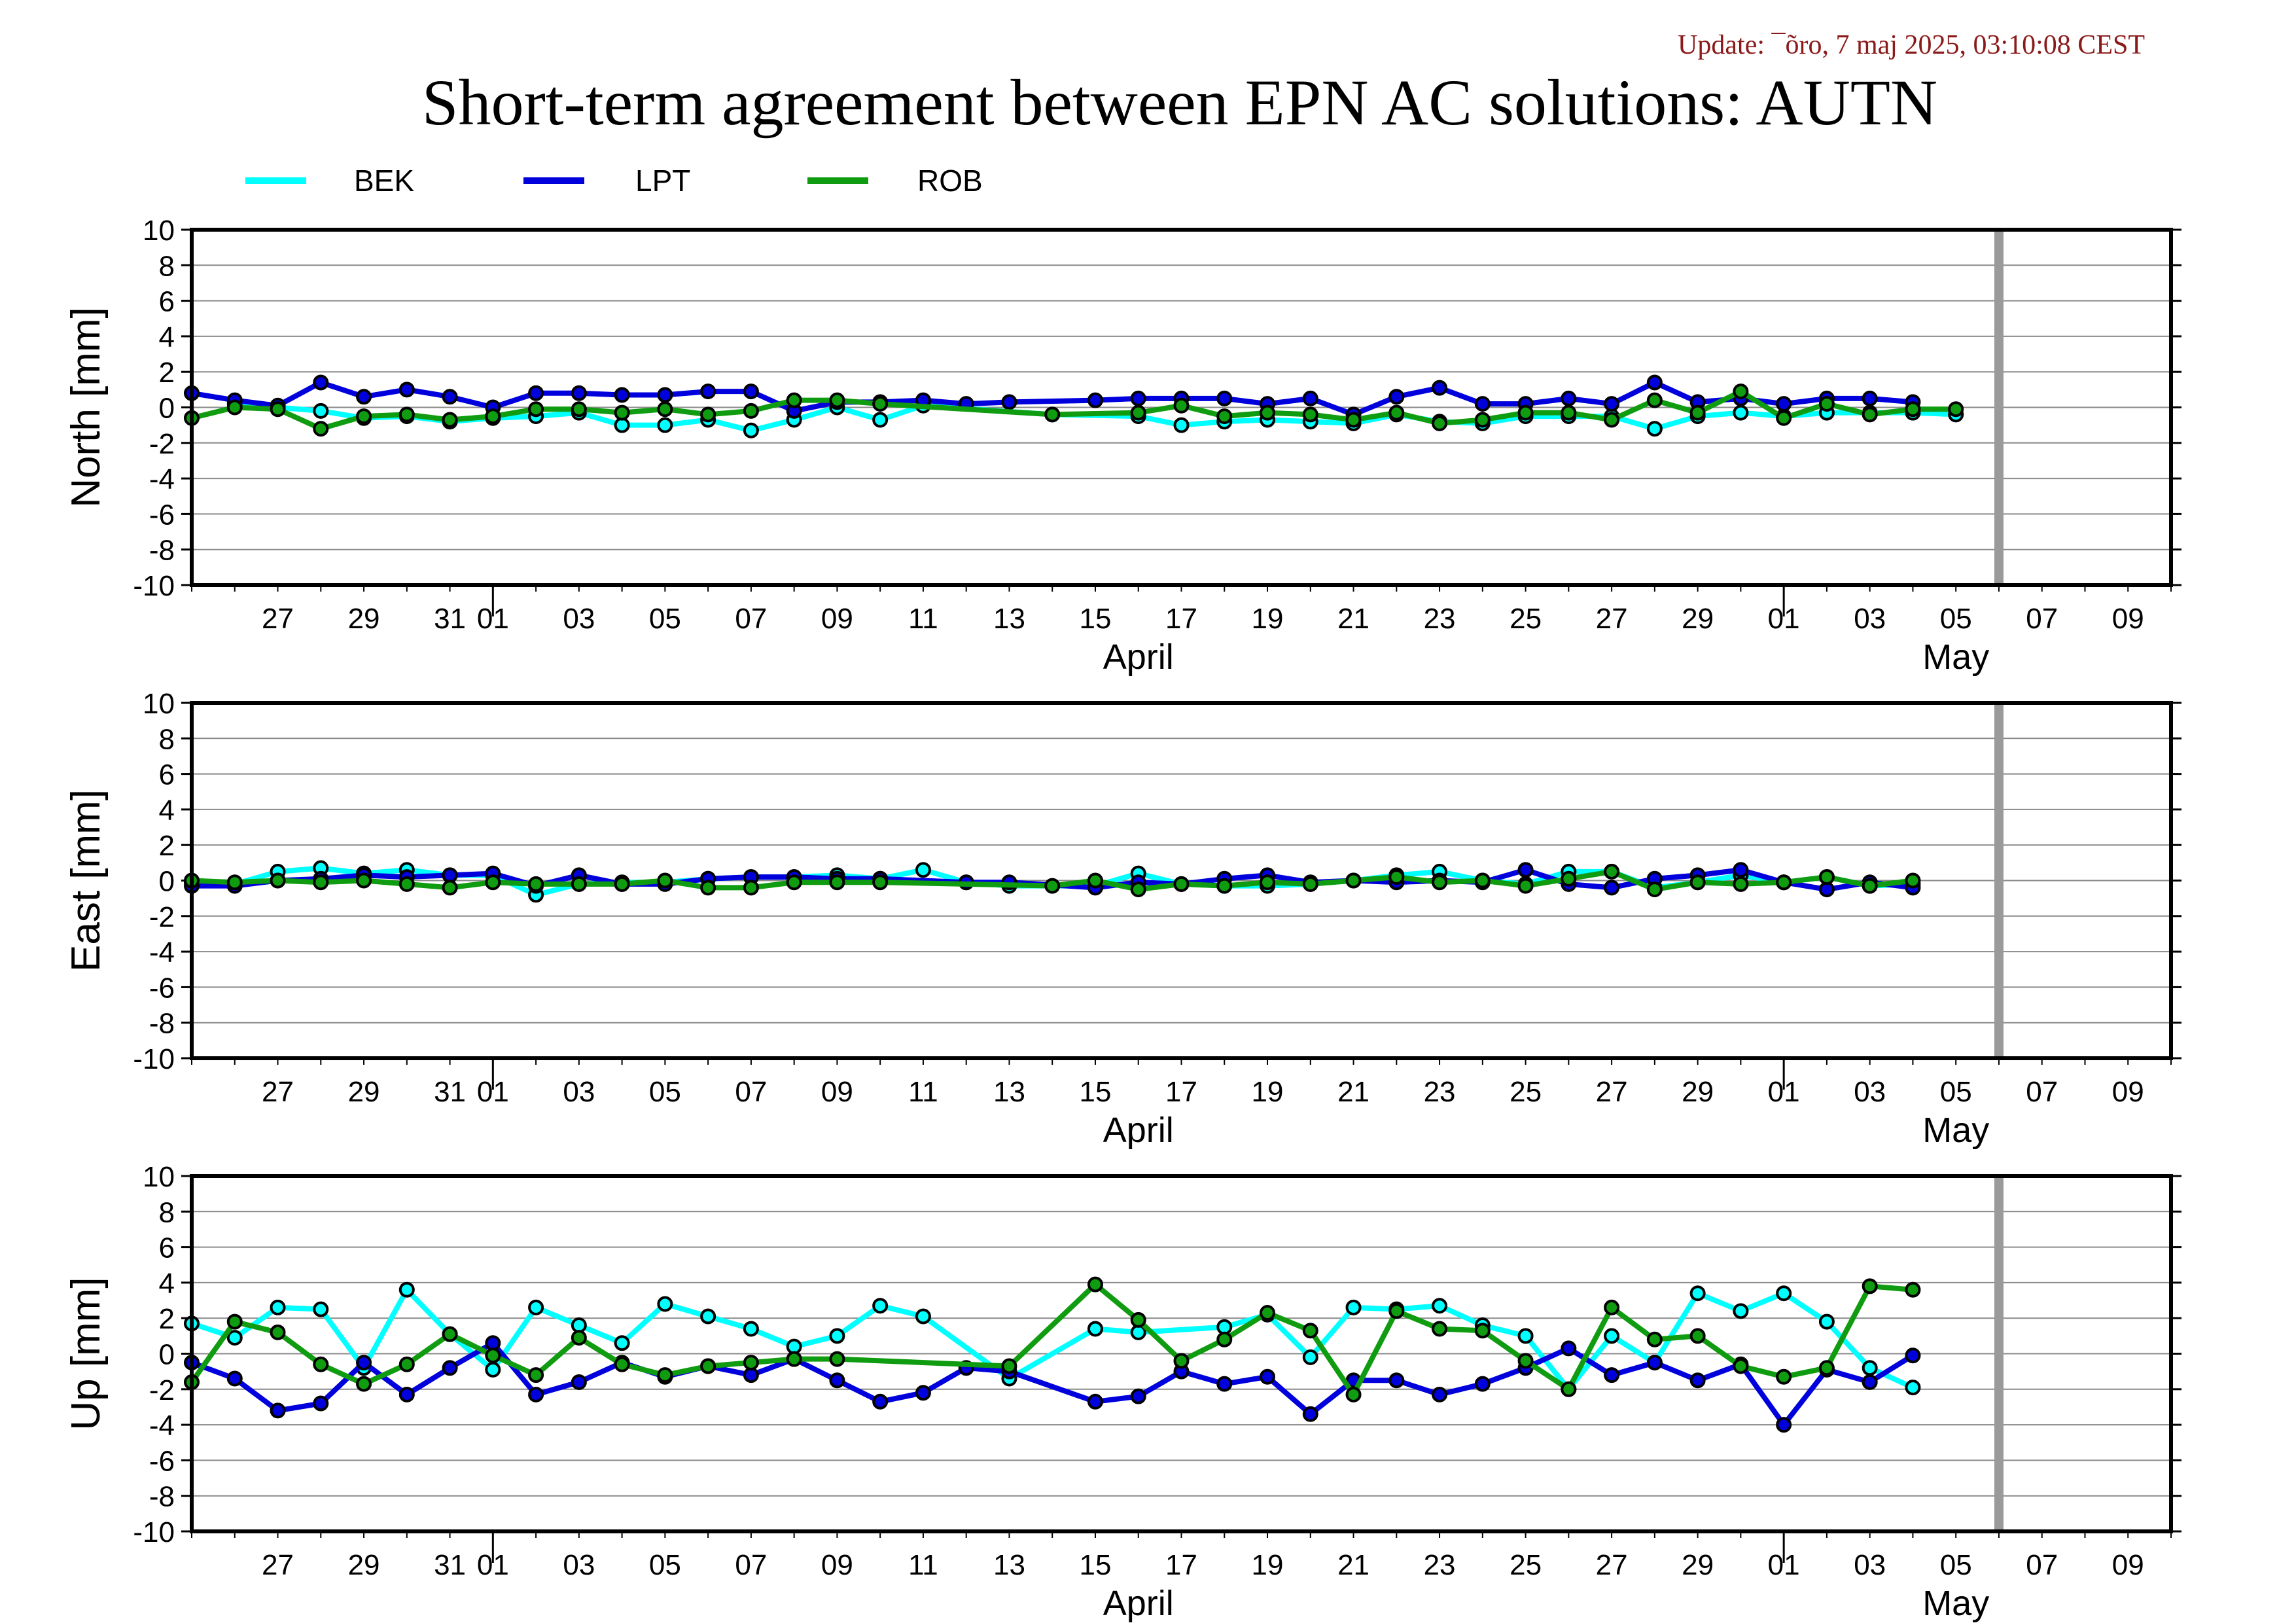  What do you see at coordinates (1999, 1353) in the screenshot?
I see `current-day-marker` at bounding box center [1999, 1353].